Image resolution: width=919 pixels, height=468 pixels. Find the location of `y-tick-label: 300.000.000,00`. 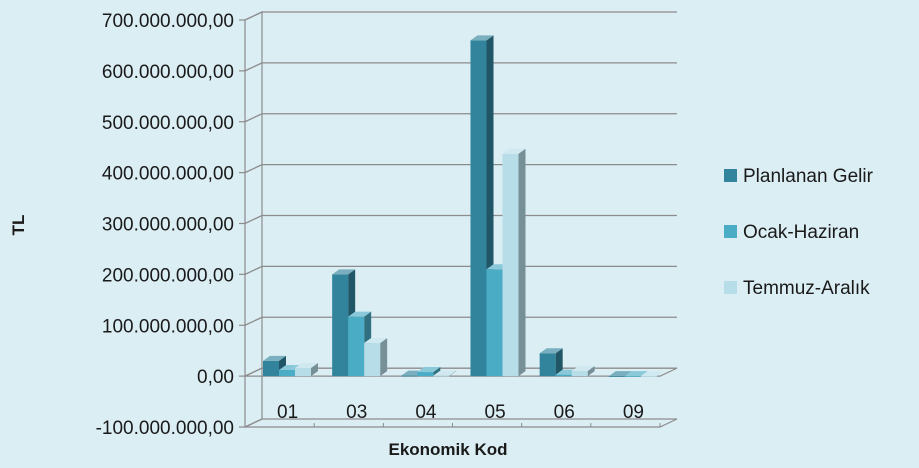

y-tick-label: 300.000.000,00 is located at coordinates (168, 225).